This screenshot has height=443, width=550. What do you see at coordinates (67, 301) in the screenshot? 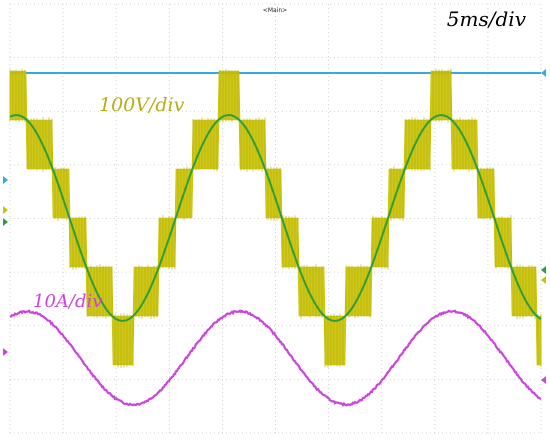
I see `current-scale-label: 10A/div` at bounding box center [67, 301].